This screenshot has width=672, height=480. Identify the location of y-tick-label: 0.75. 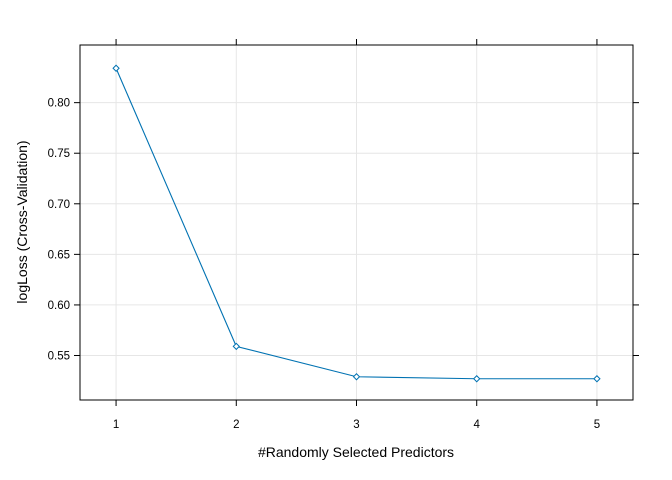
(59, 154).